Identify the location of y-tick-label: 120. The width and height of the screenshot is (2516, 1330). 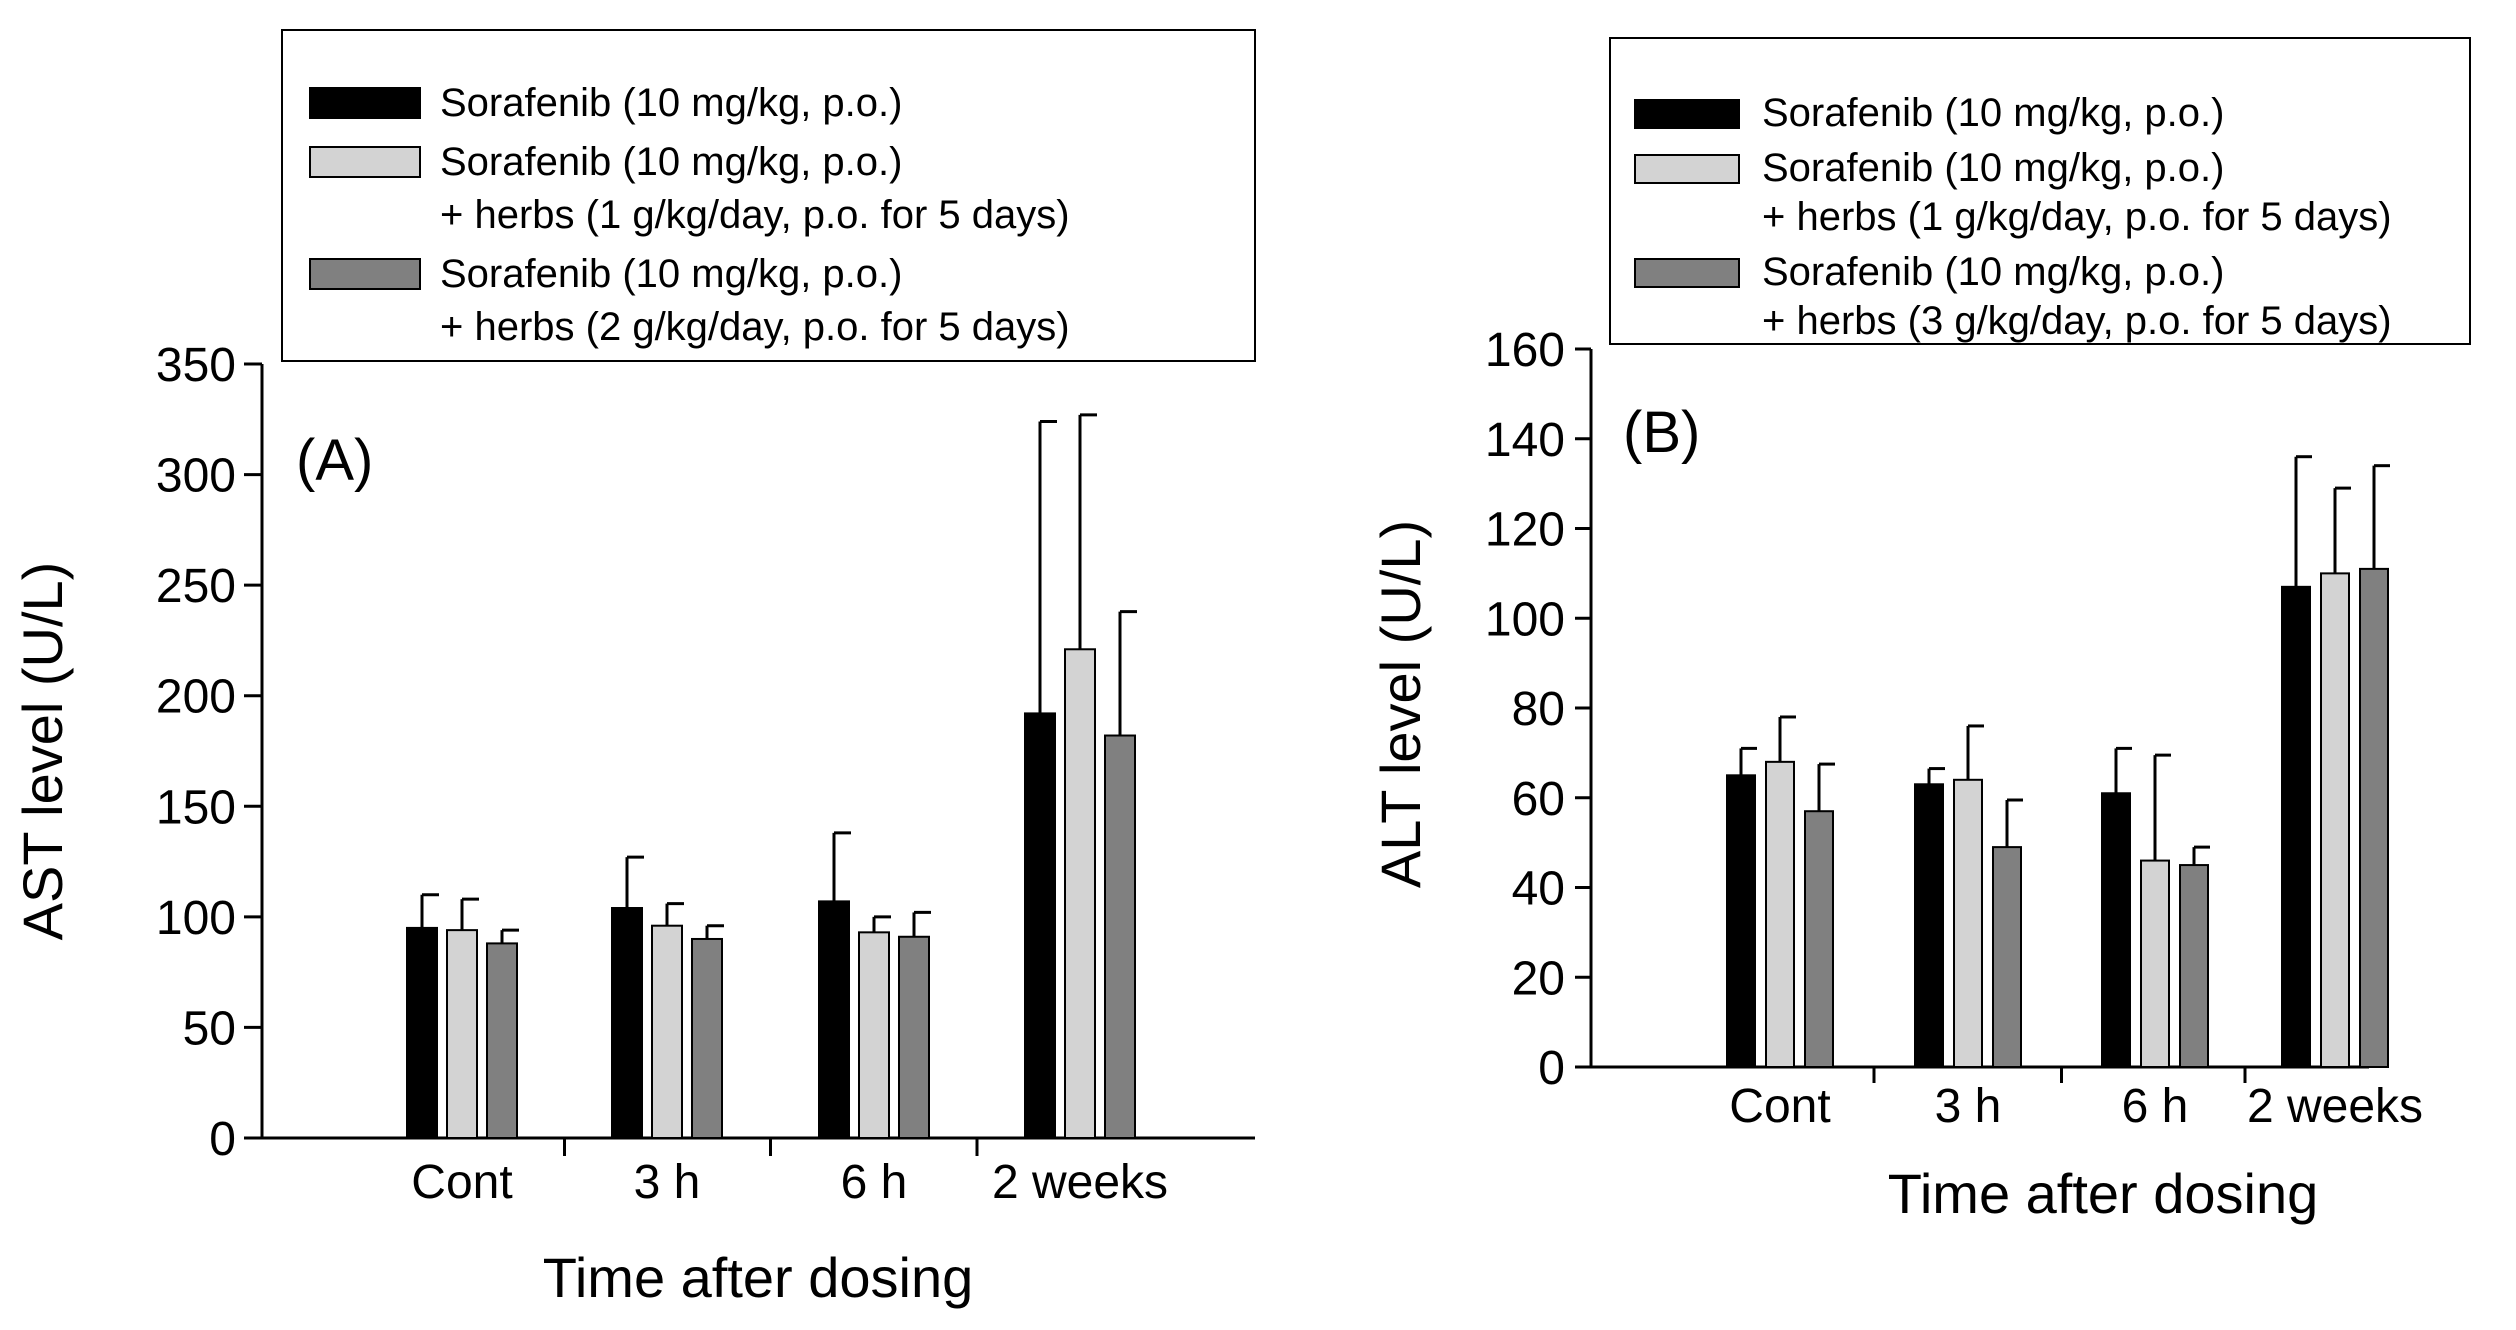
(1525, 530).